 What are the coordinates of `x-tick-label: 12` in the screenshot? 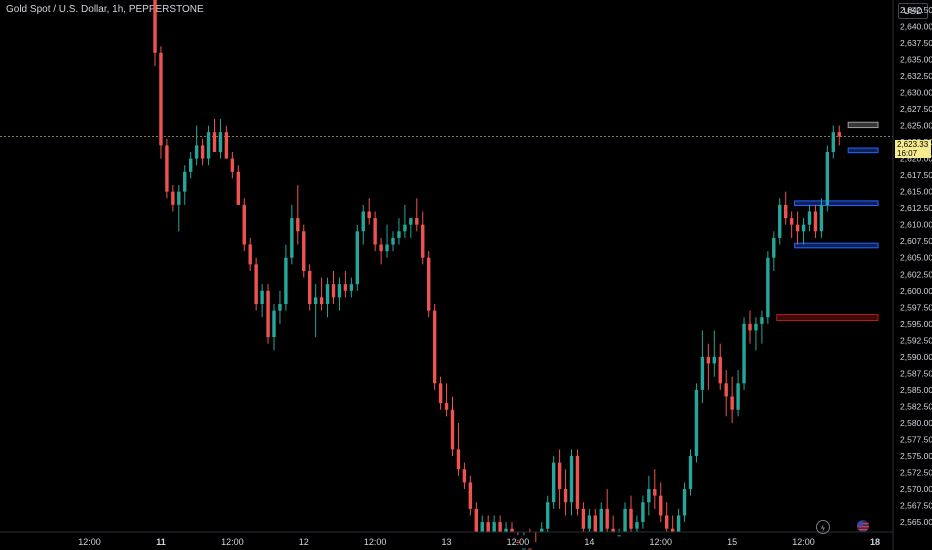 It's located at (304, 542).